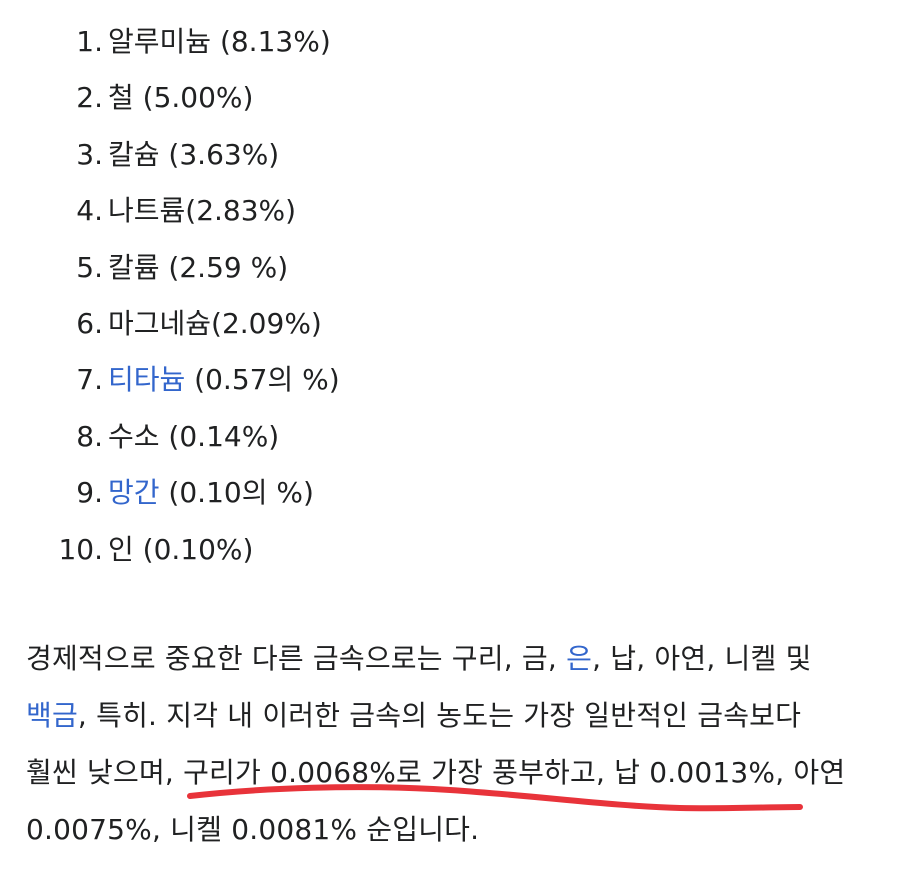 The width and height of the screenshot is (900, 880). What do you see at coordinates (89, 493) in the screenshot?
I see `list-item-number: 9.` at bounding box center [89, 493].